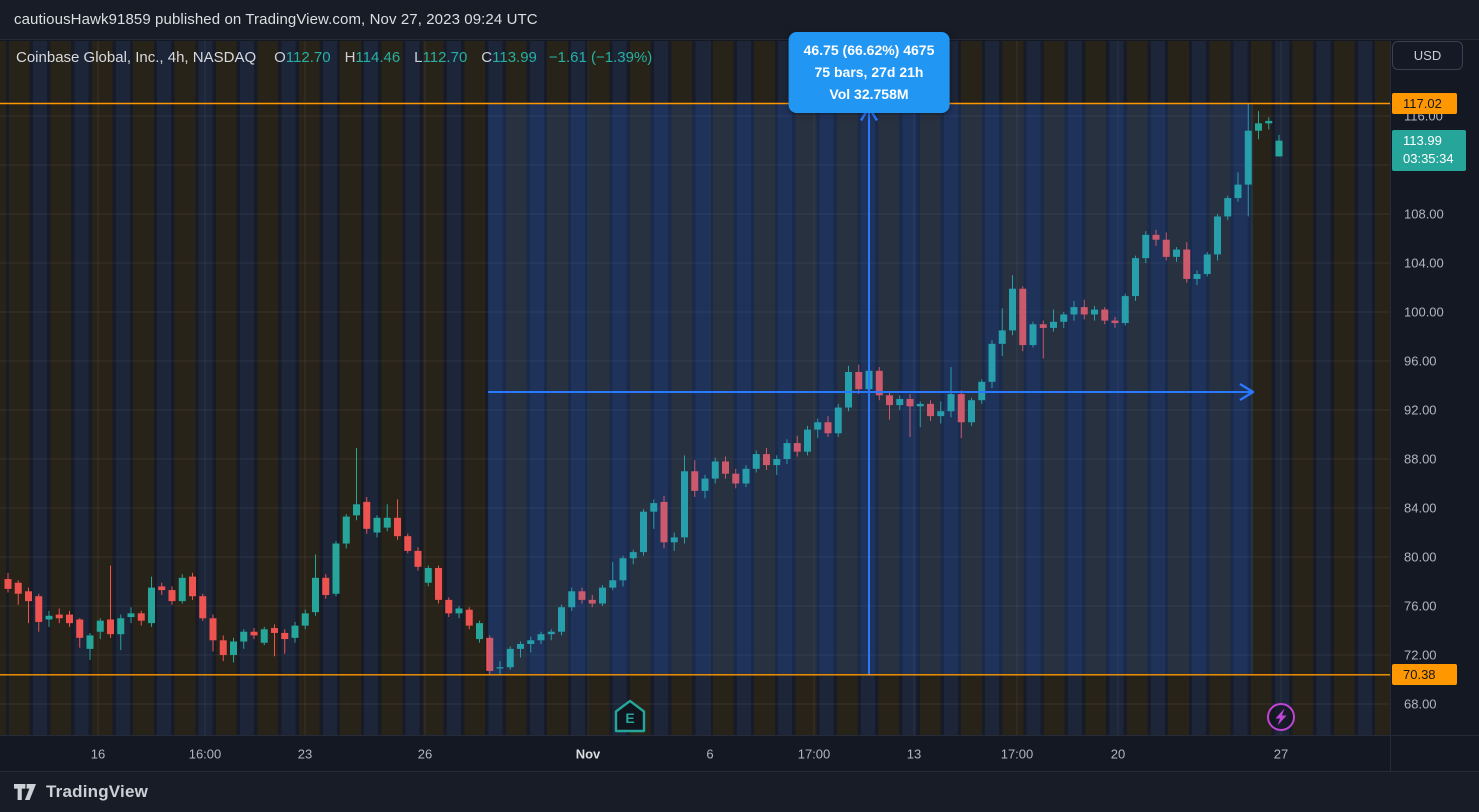 The image size is (1479, 812). Describe the element at coordinates (1420, 557) in the screenshot. I see `price-axis-label: 80.00` at that location.